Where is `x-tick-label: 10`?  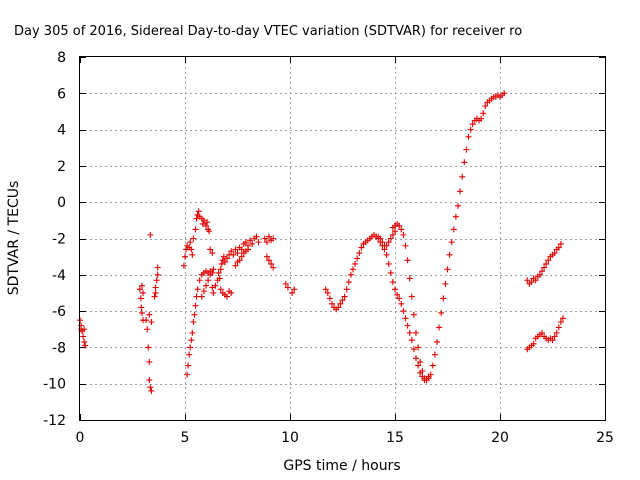
x-tick-label: 10 is located at coordinates (290, 438).